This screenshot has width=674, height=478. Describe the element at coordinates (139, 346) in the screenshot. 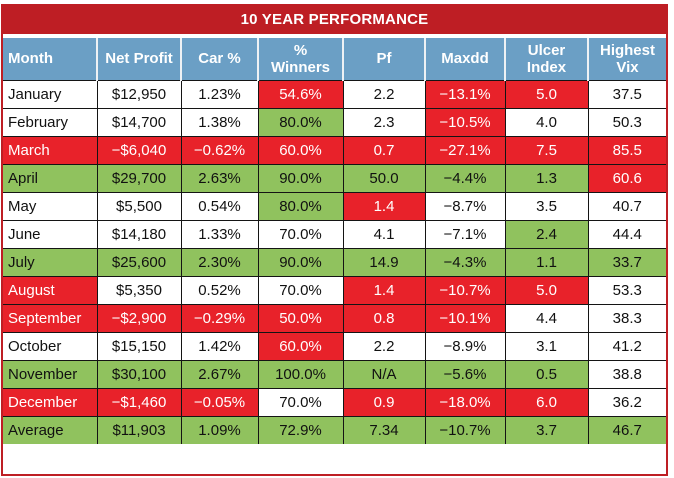

I see `data-cell: $15,150` at that location.